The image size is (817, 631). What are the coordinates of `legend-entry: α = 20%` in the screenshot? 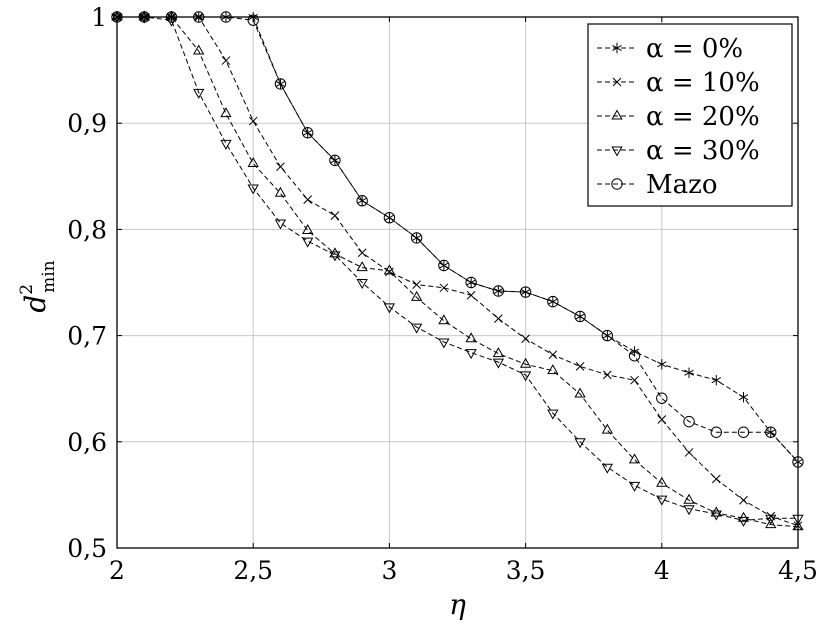 It's located at (678, 117).